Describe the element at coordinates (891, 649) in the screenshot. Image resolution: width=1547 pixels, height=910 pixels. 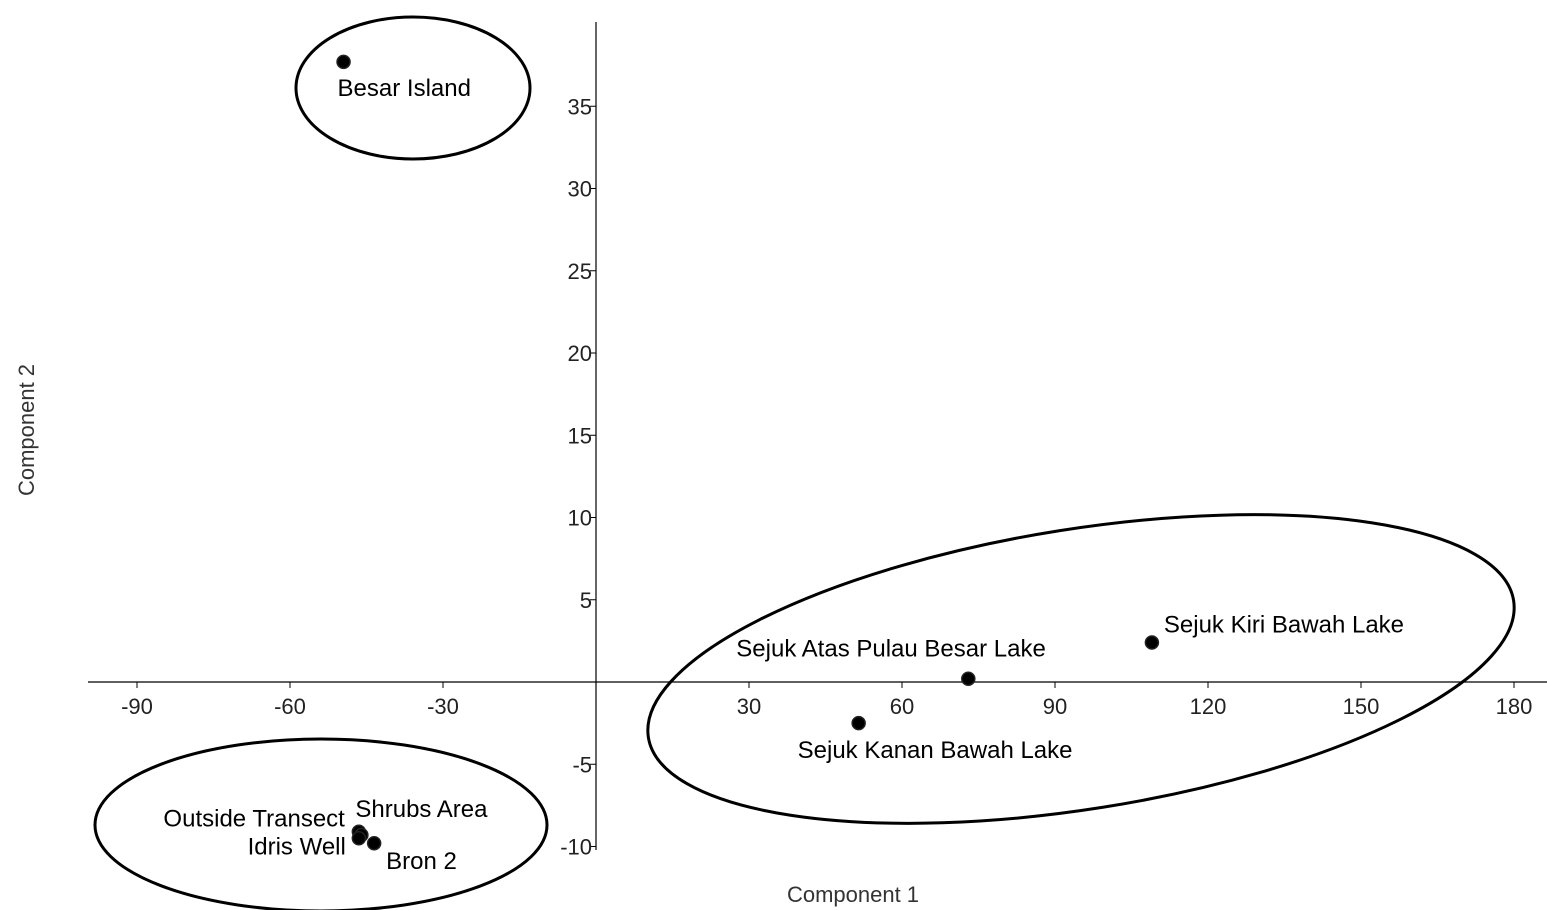
I see `point-label: Sejuk Atas Pulau Besar Lake` at that location.